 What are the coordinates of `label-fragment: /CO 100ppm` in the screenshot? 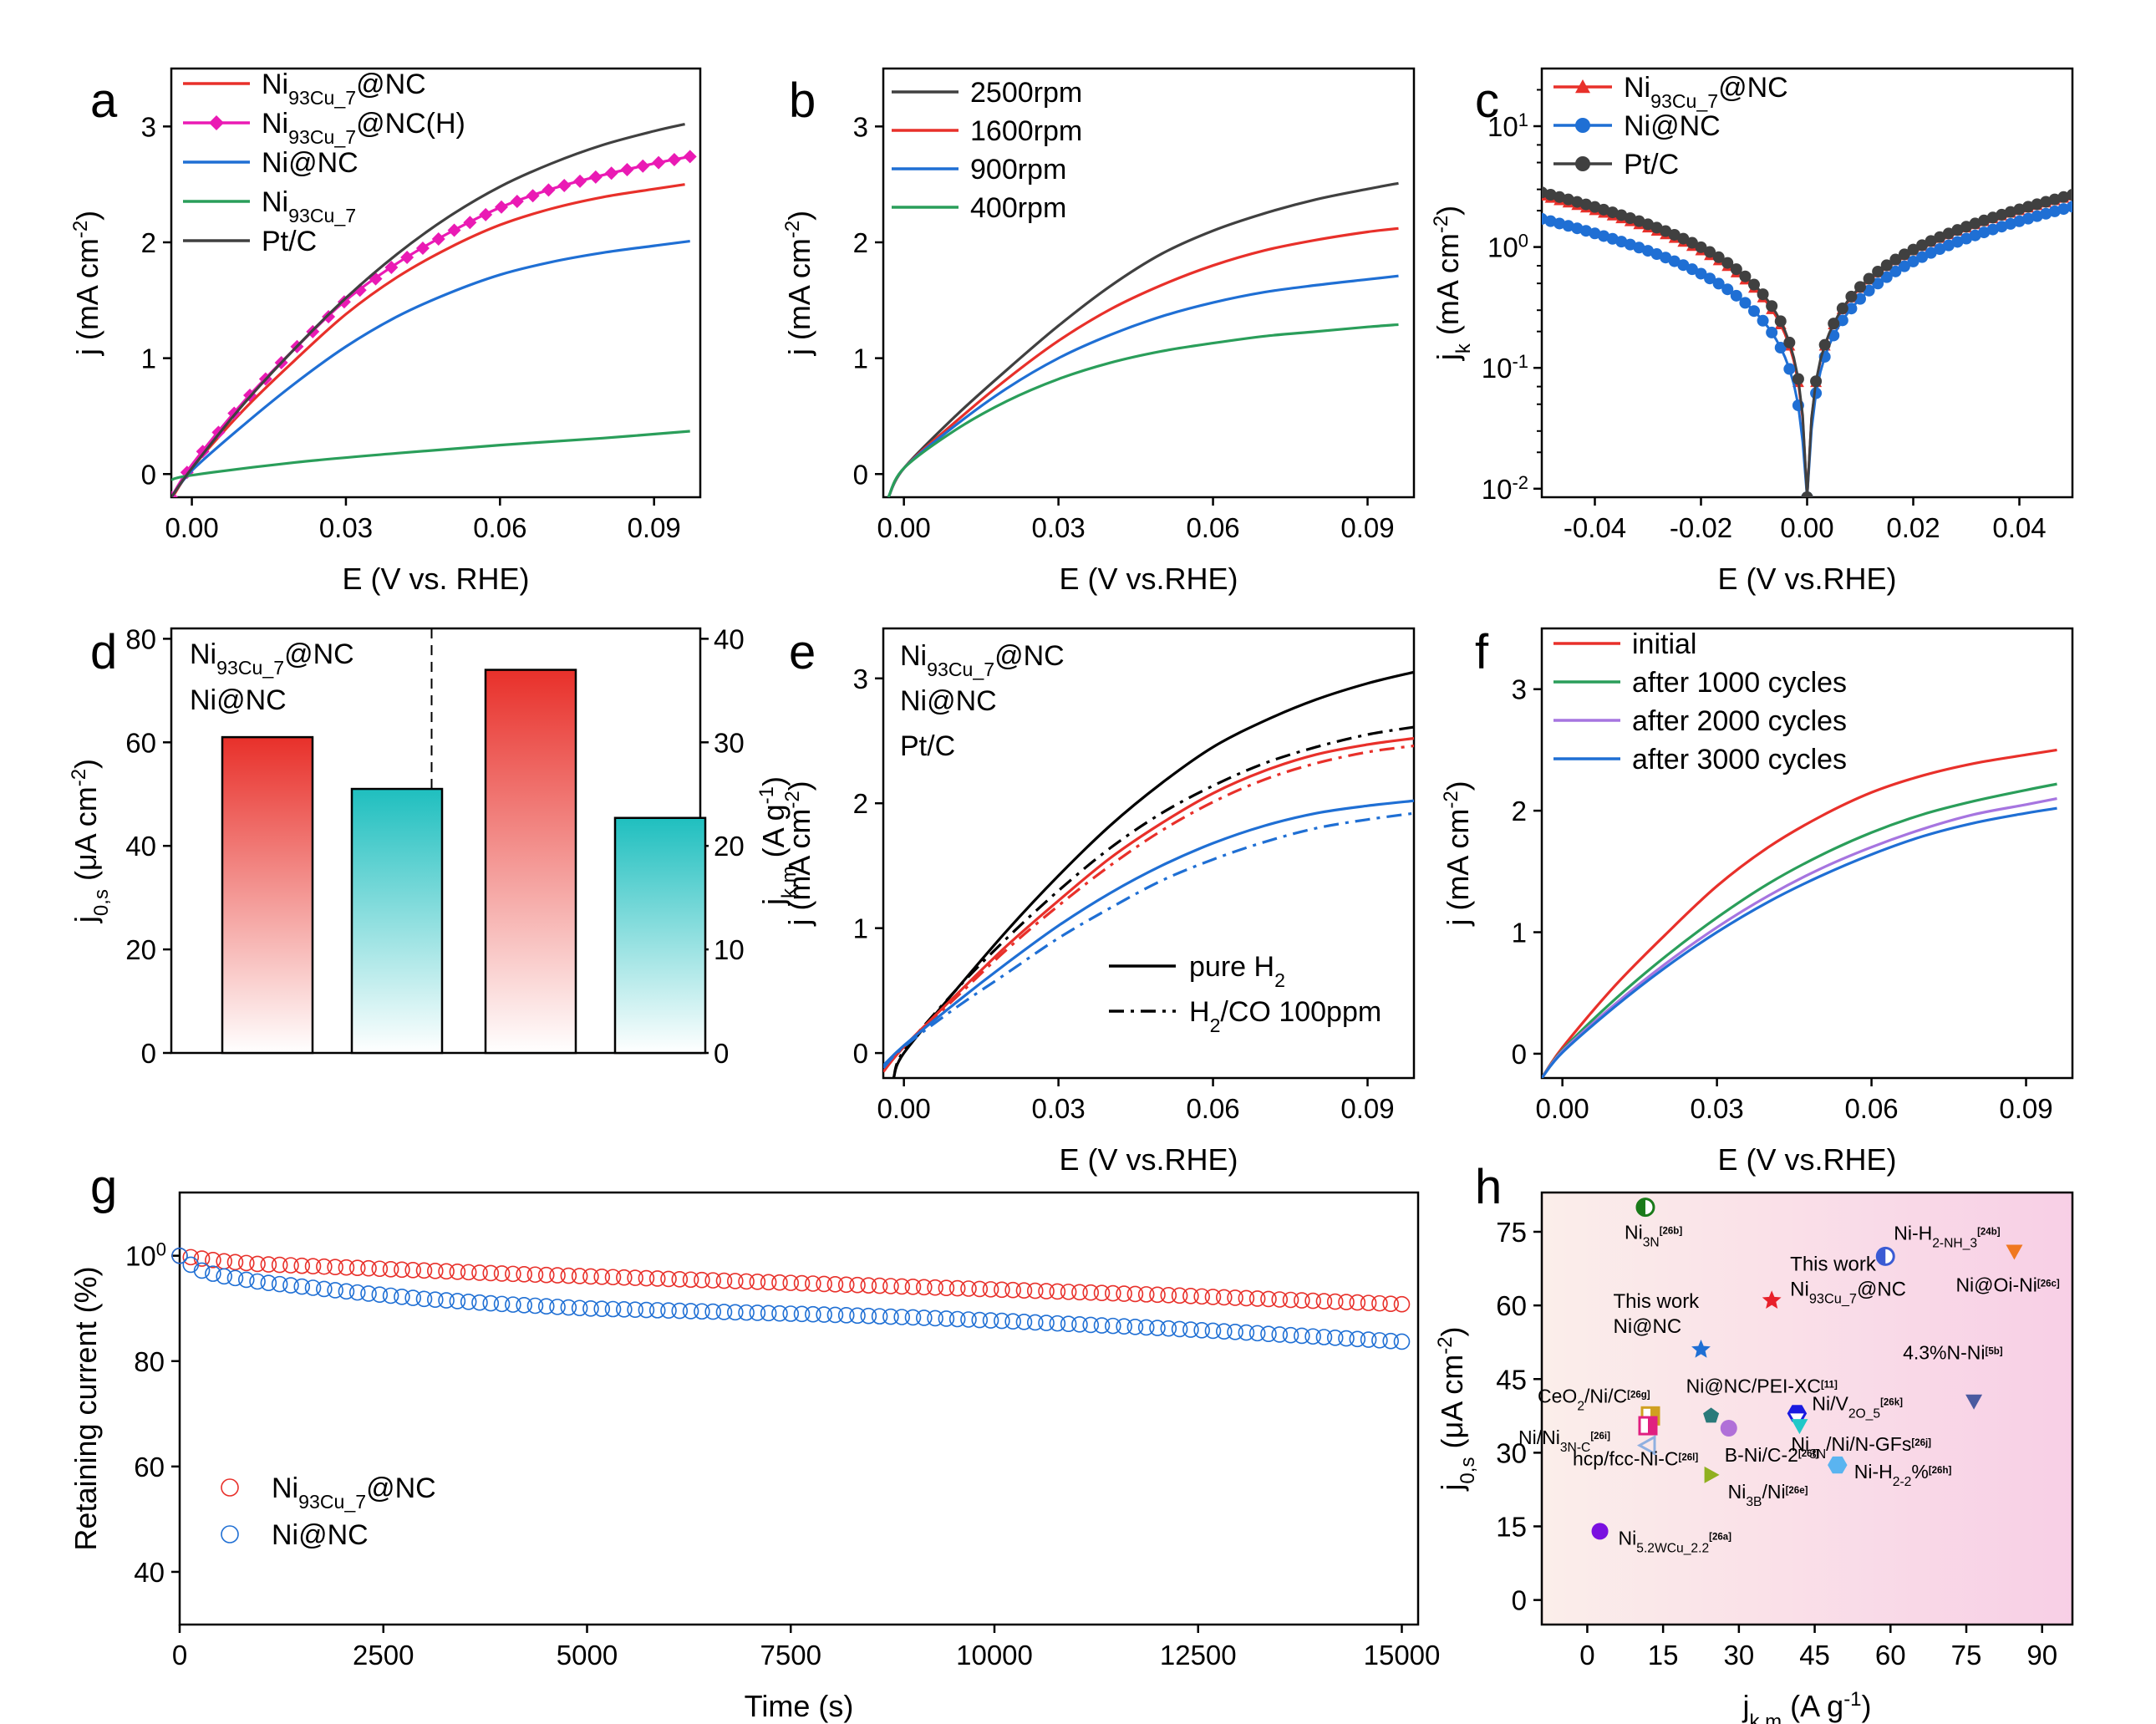 It's located at (1300, 1012).